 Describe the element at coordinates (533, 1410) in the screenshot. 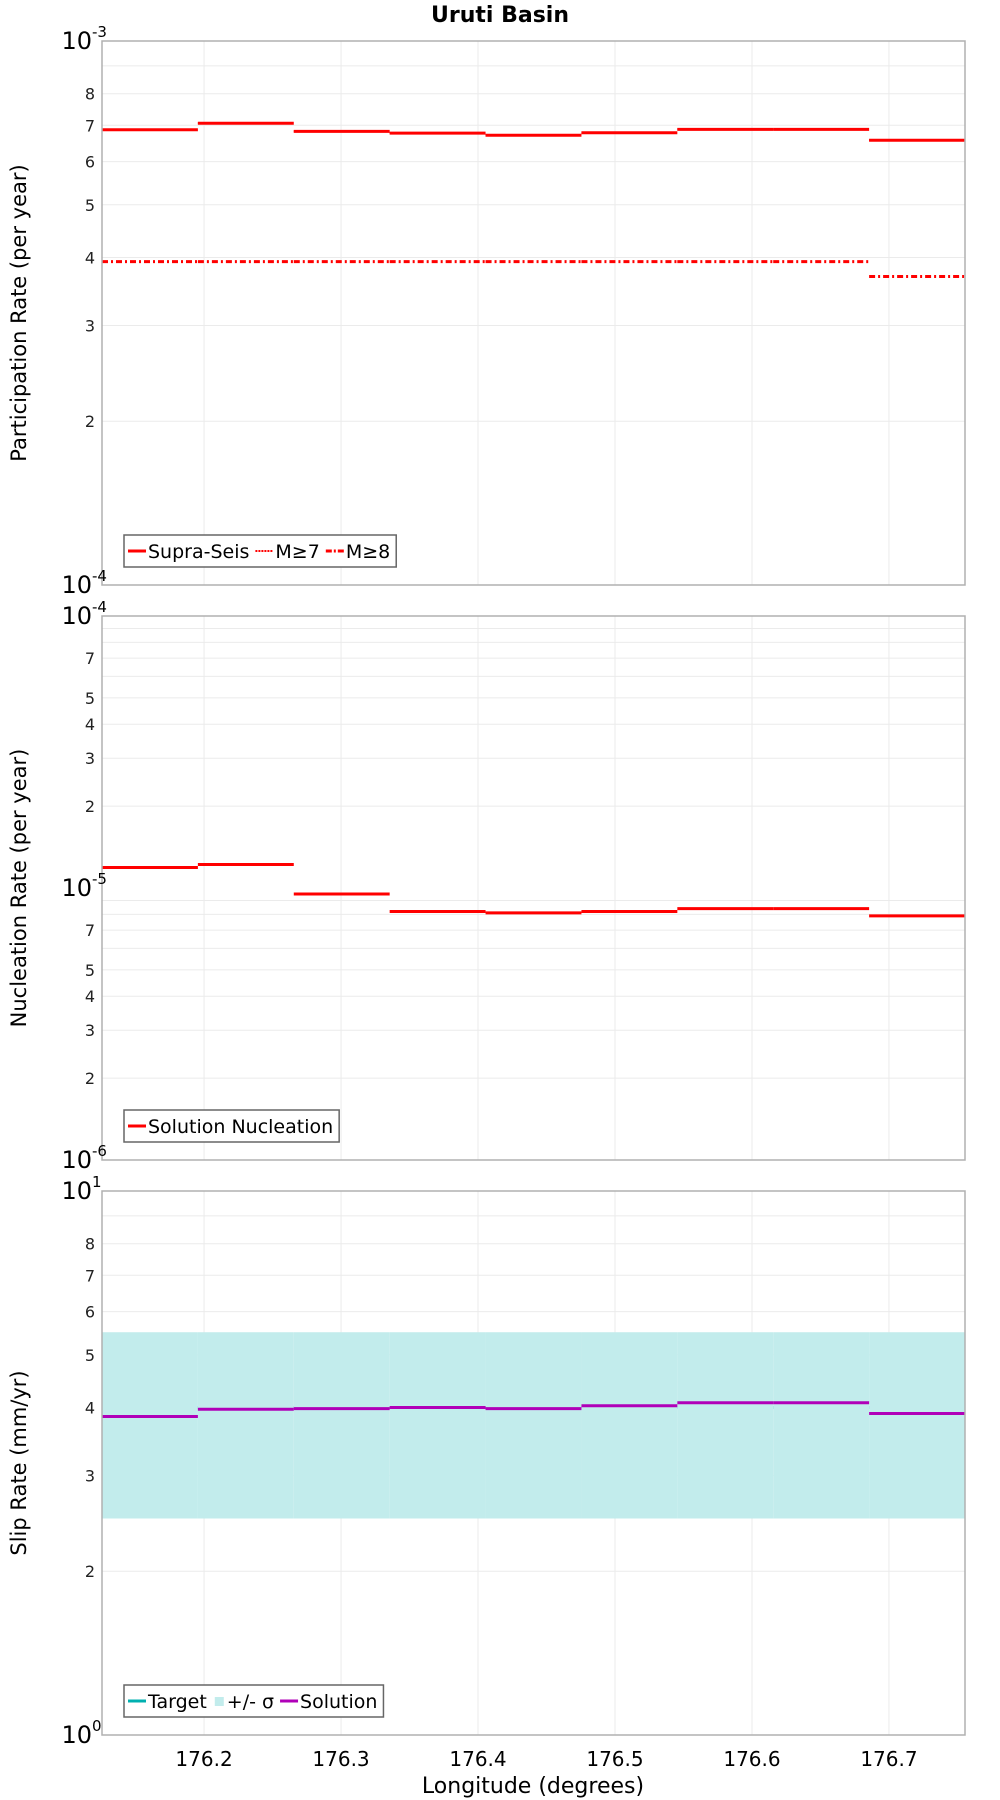

I see `series-solution` at that location.